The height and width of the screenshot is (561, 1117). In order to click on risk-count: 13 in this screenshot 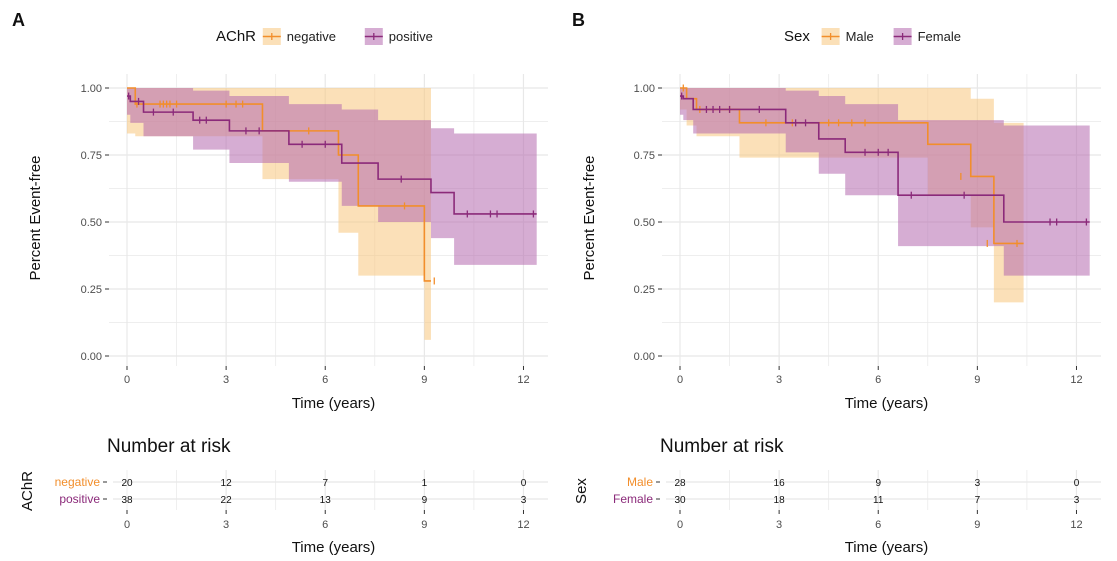, I will do `click(326, 500)`.